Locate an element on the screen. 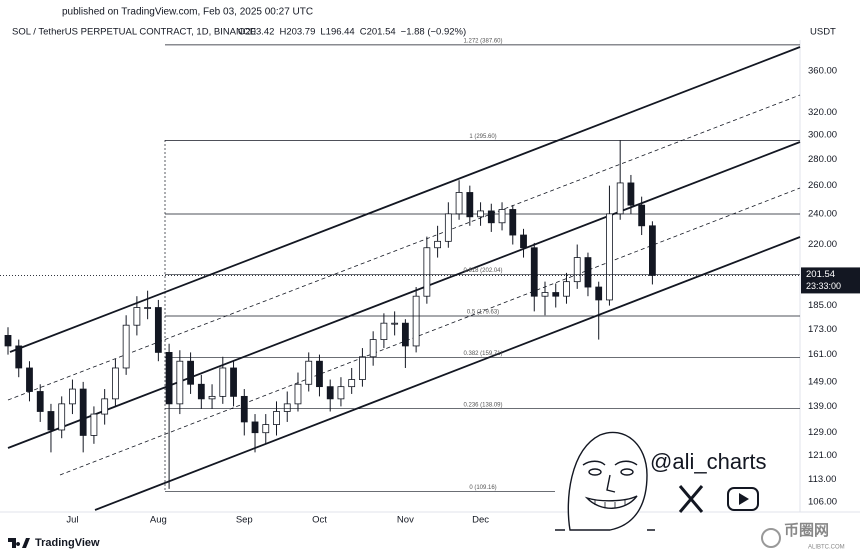 The image size is (860, 555). y-tick-label: 139.00 is located at coordinates (822, 406).